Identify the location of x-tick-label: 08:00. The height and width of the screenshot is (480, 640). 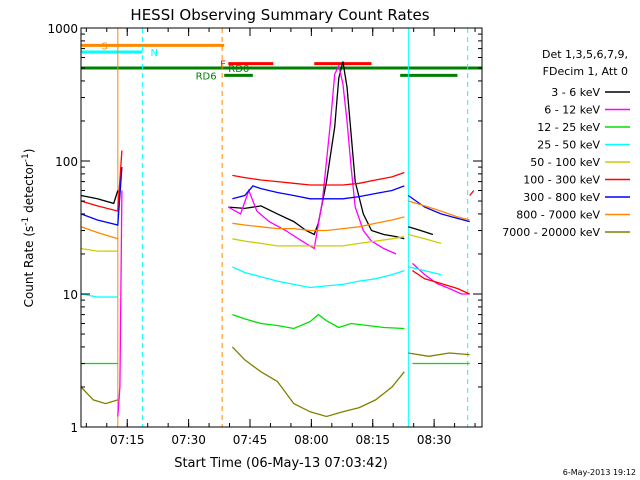
(311, 440).